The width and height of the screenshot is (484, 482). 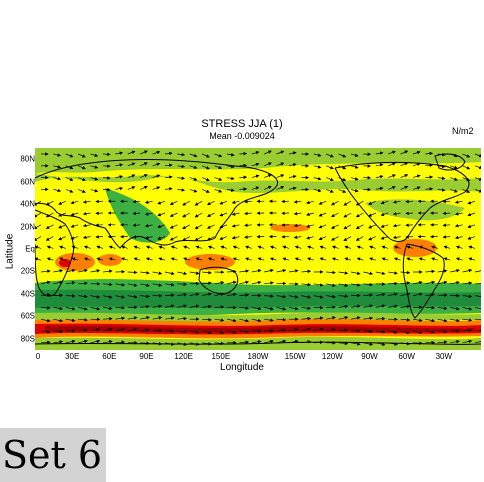 What do you see at coordinates (27, 227) in the screenshot?
I see `y-tick-label: 20N` at bounding box center [27, 227].